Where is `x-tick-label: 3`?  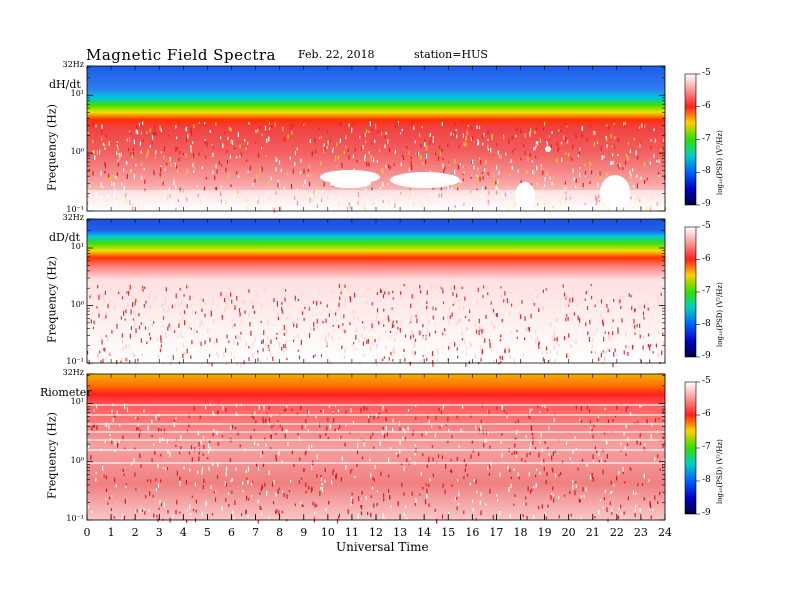 x-tick-label: 3 is located at coordinates (159, 532).